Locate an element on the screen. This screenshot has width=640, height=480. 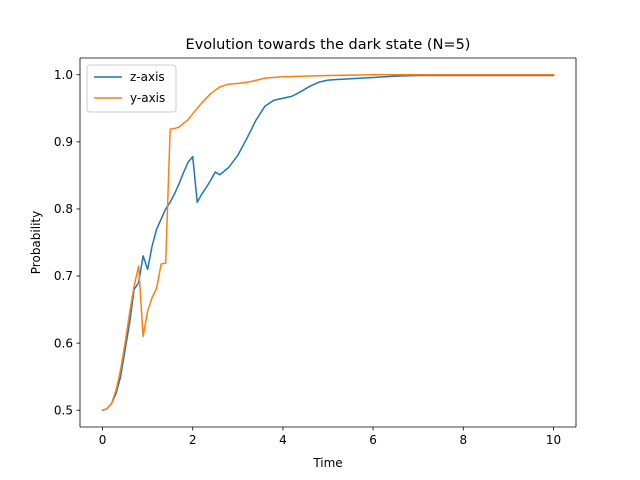
y-tick-label: 0.9 is located at coordinates (63, 142).